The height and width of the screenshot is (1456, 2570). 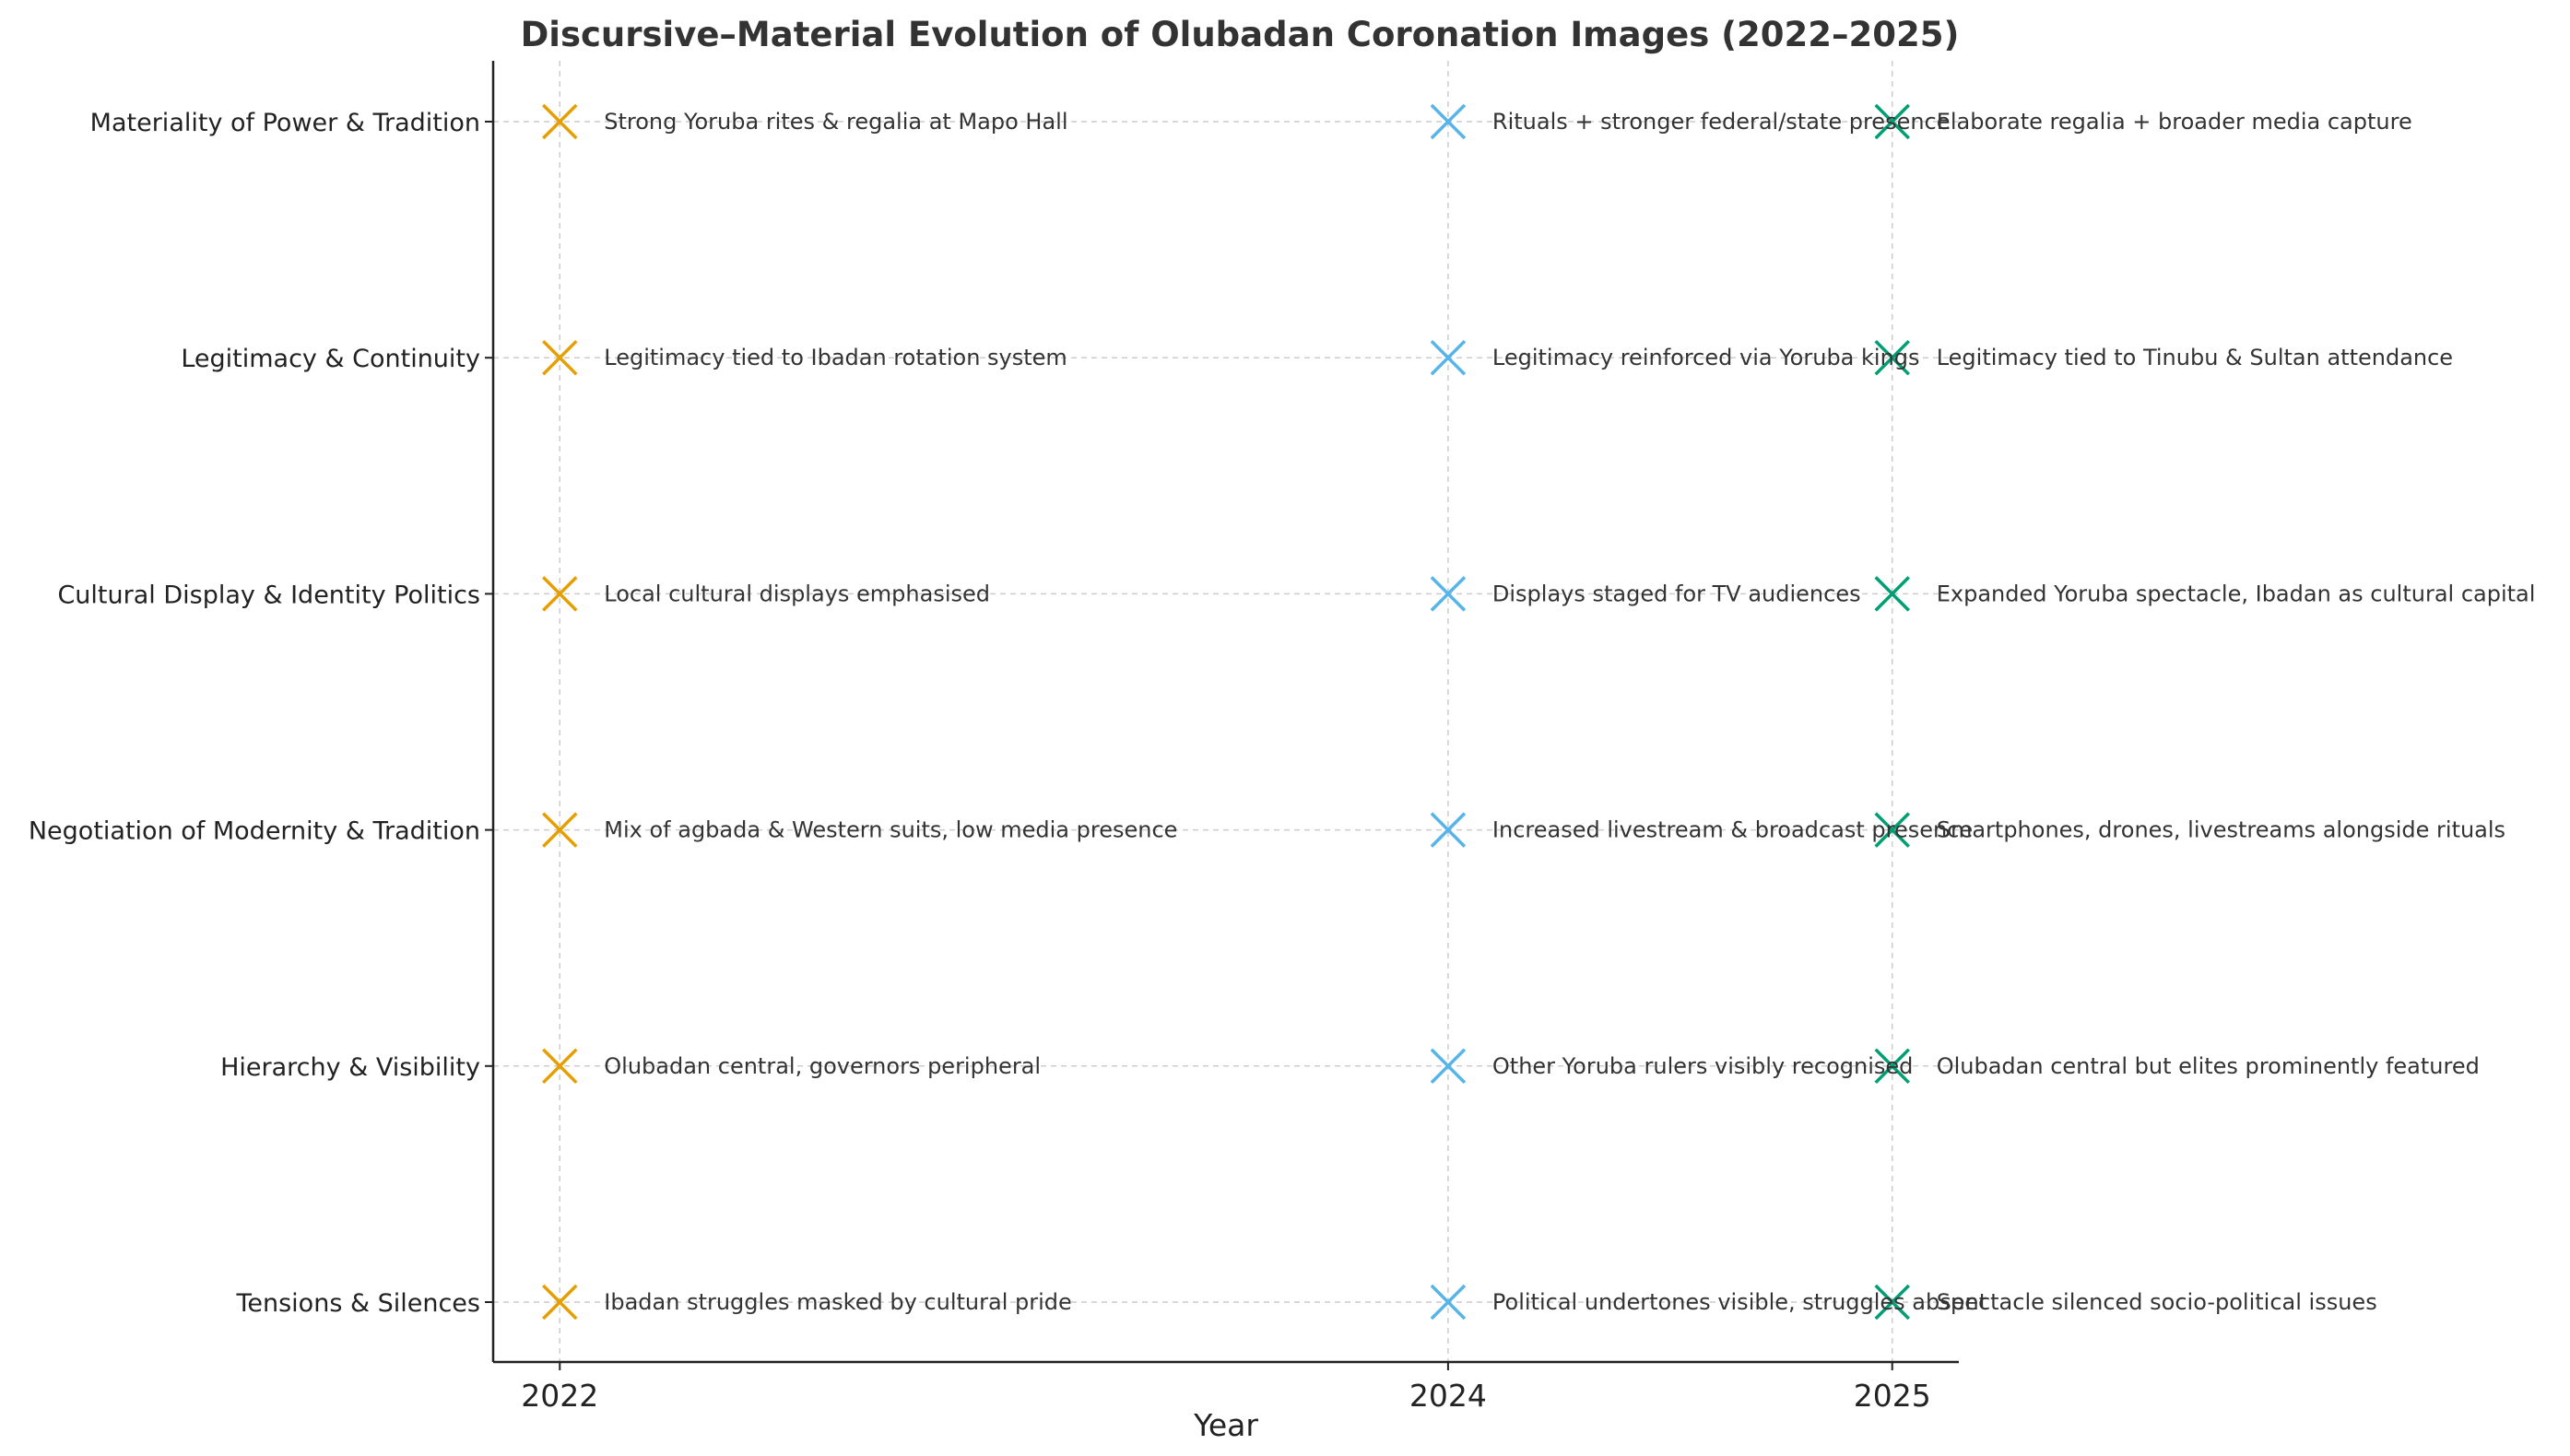 I want to click on x-tick-label: 2024, so click(x=1448, y=1396).